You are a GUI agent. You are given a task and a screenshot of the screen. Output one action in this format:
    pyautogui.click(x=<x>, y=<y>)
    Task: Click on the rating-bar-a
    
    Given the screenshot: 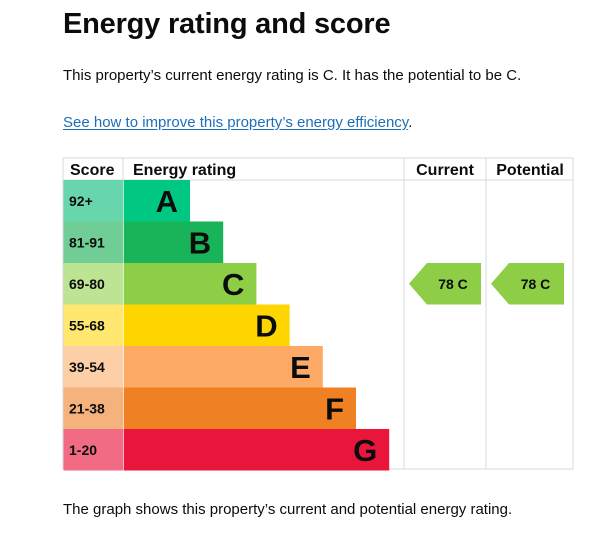 What is the action you would take?
    pyautogui.click(x=157, y=201)
    